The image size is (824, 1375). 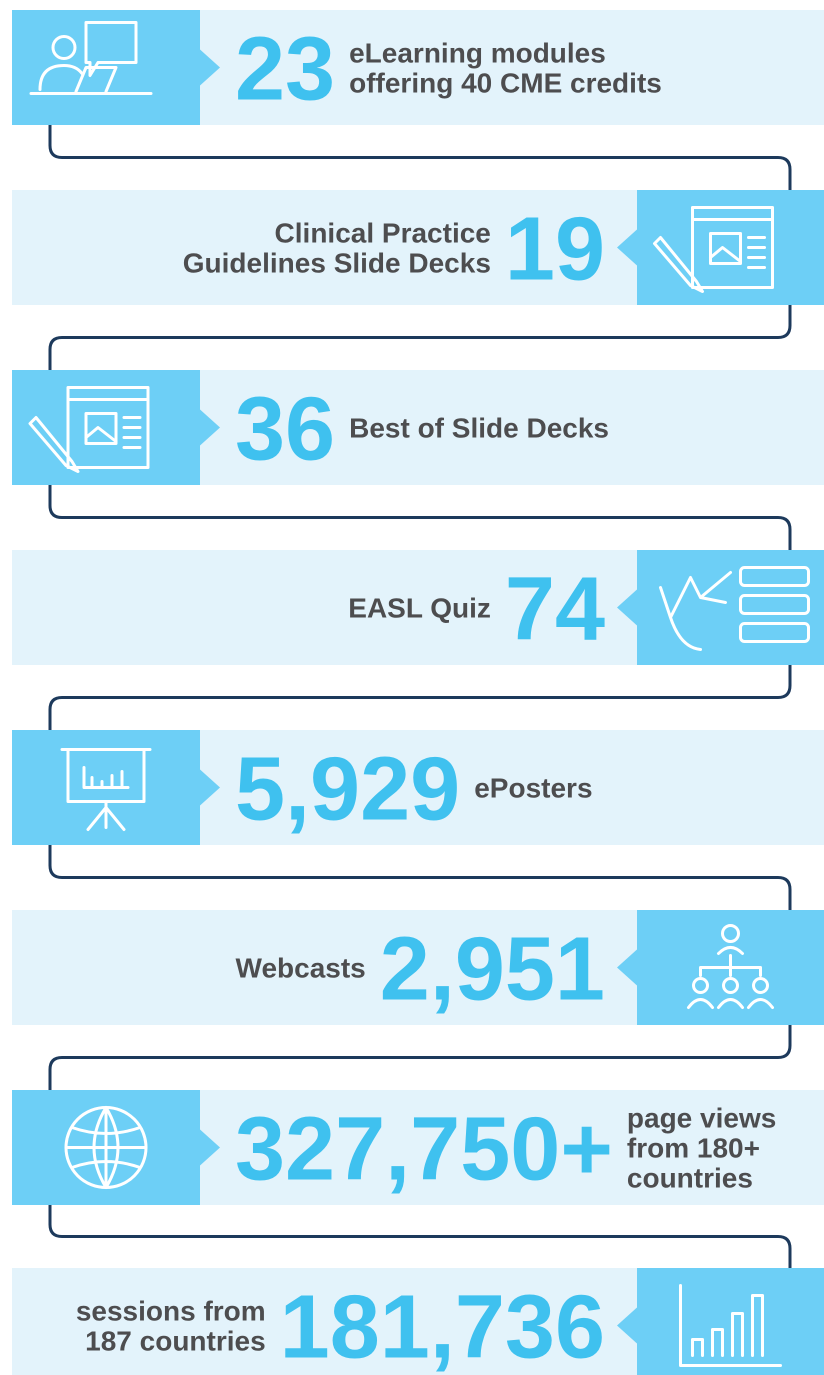 I want to click on stat-label: from 180+, so click(x=693, y=1148).